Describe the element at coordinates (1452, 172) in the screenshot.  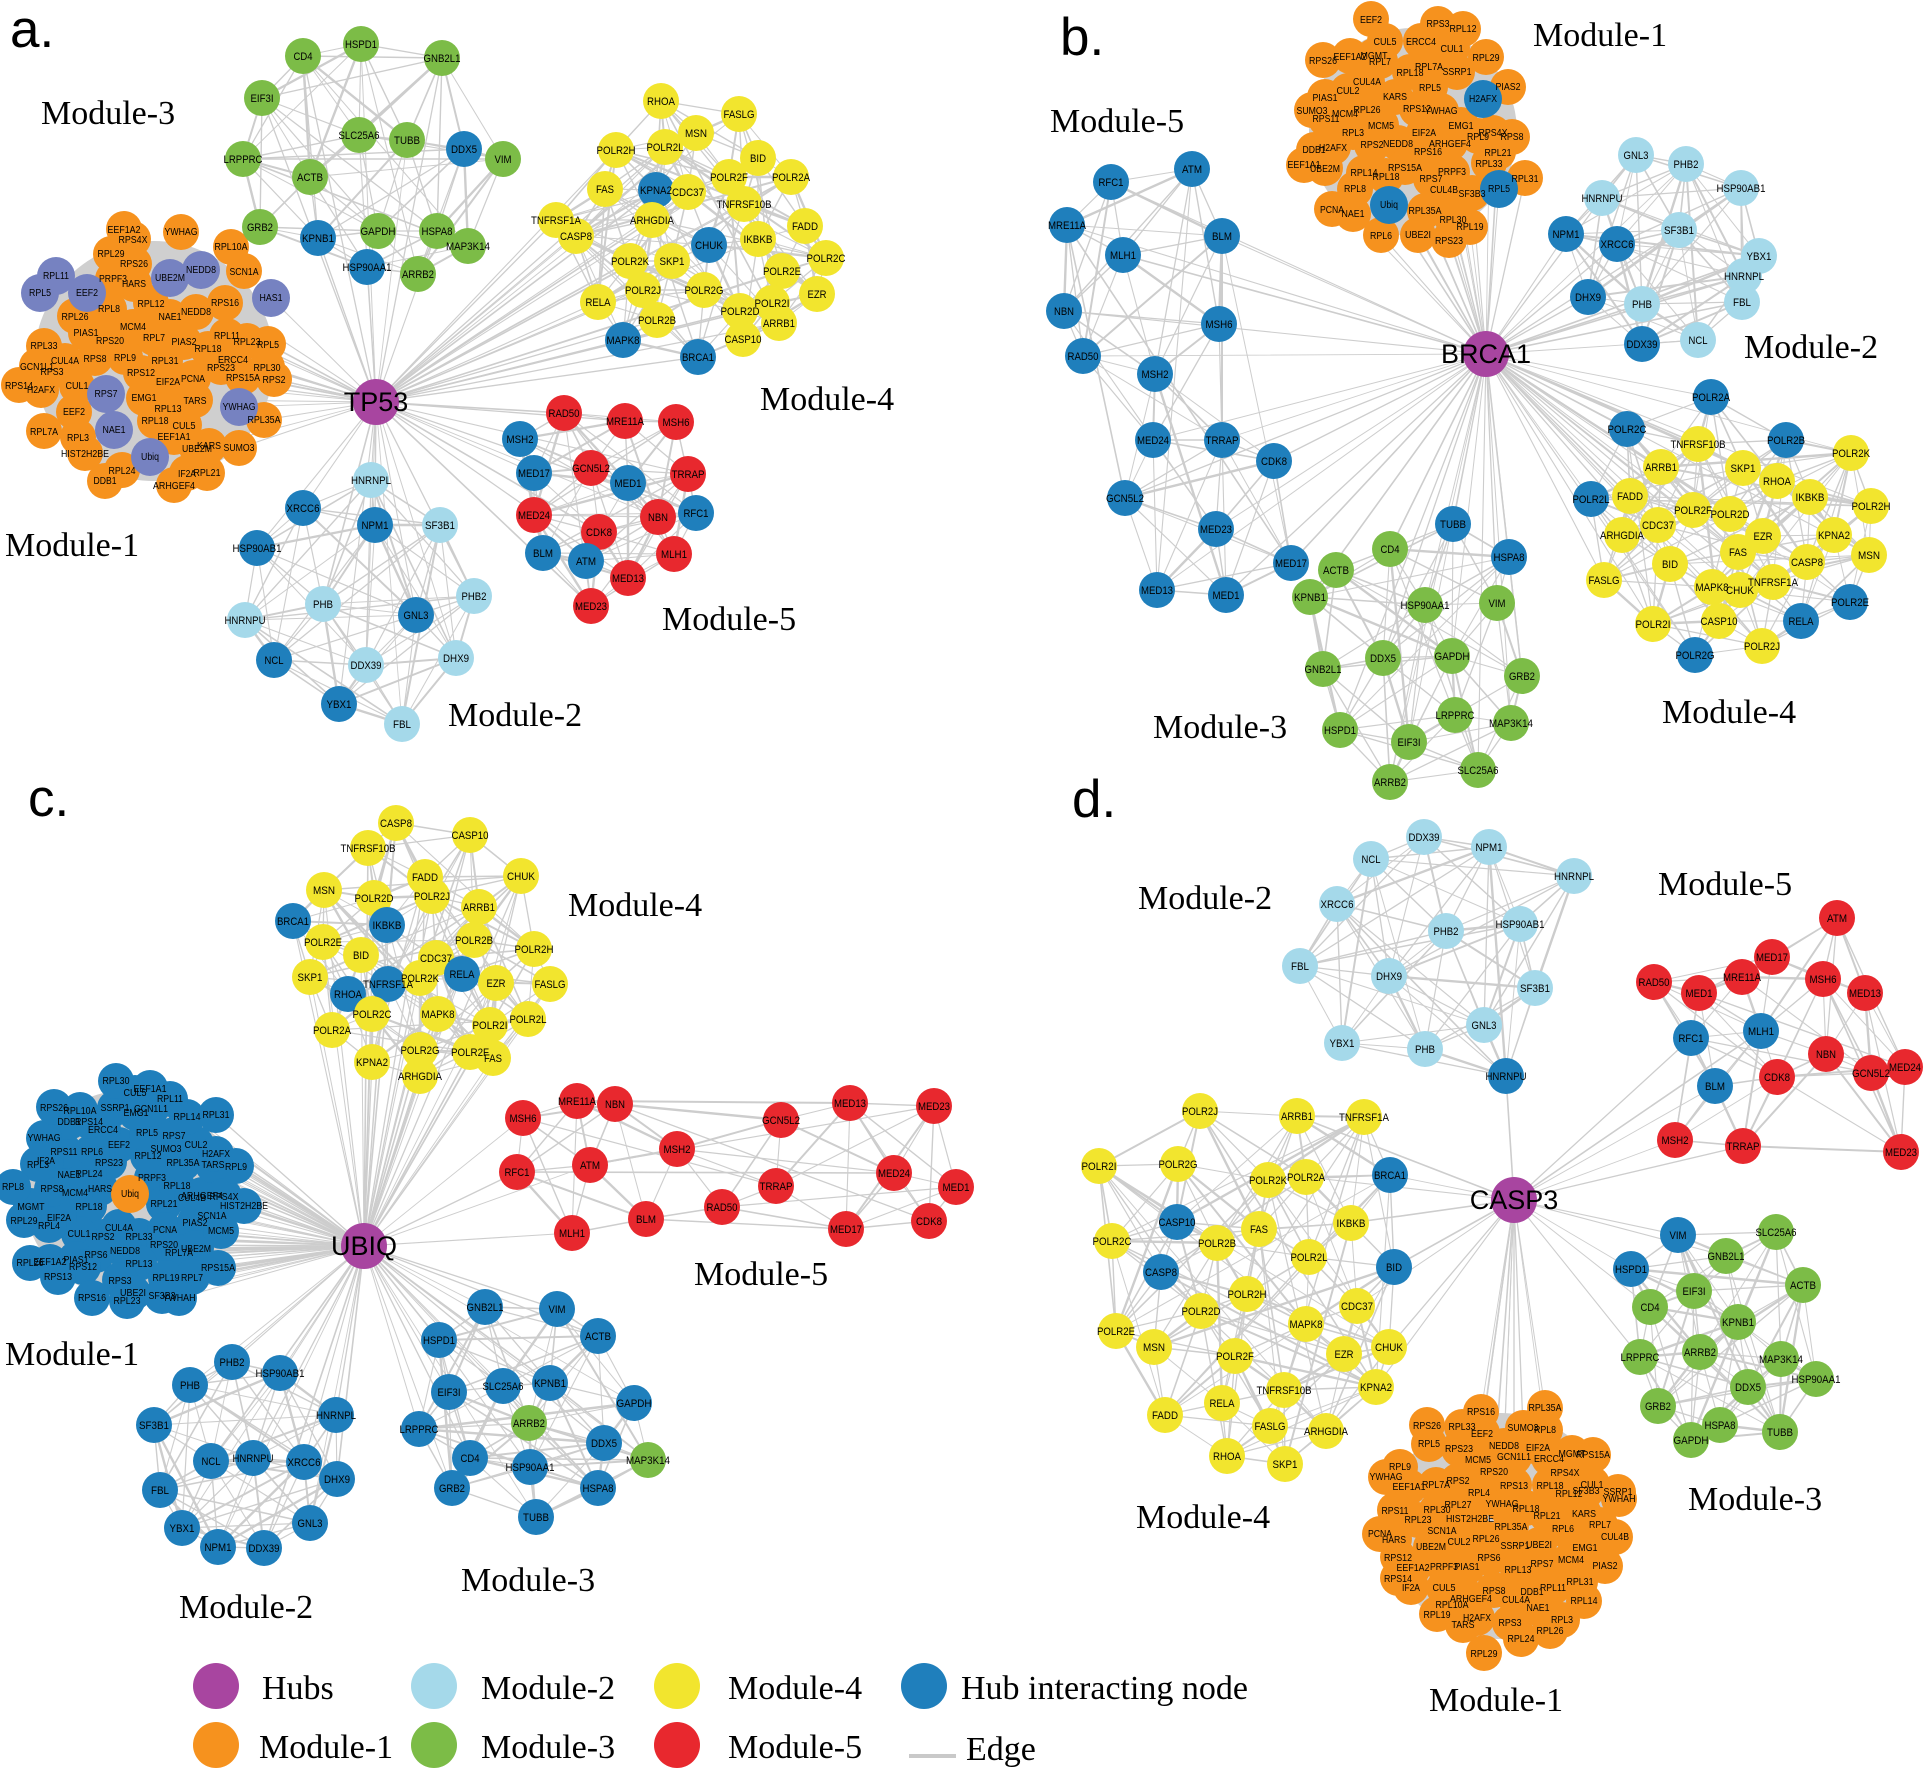
I see `svg-text: PRPF3` at that location.